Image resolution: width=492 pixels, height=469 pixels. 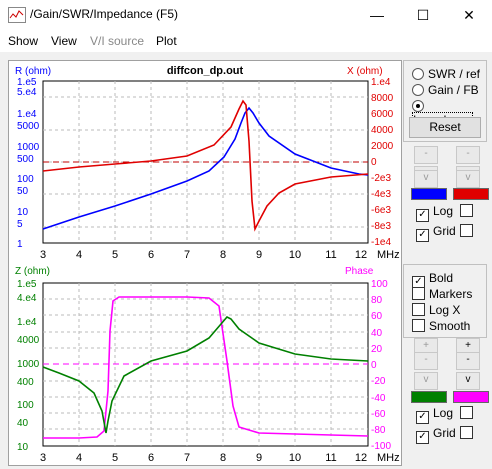 I want to click on menu-plot: Plot, so click(x=166, y=41).